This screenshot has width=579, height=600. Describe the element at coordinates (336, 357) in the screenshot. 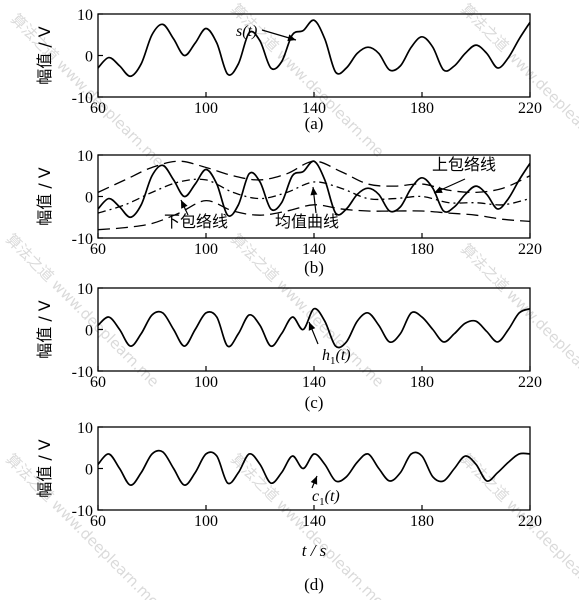

I see `series-annotation: h1(t)` at that location.